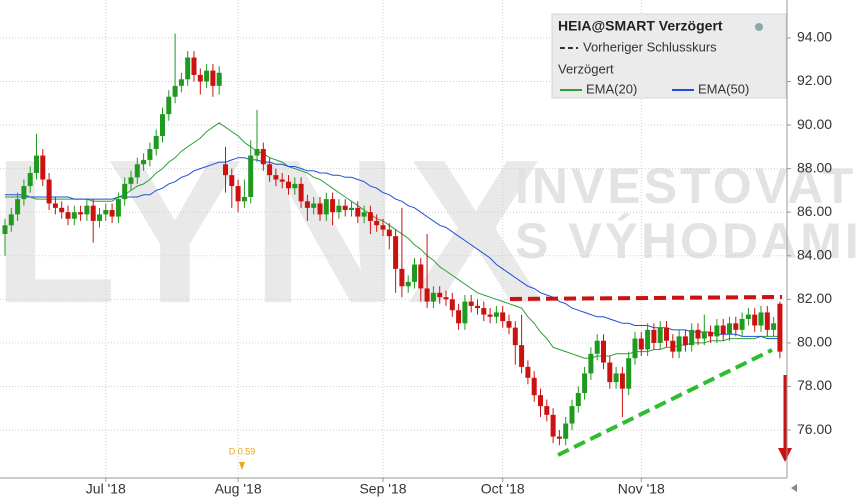 The image size is (862, 501). What do you see at coordinates (242, 451) in the screenshot?
I see `dividend-label: D 0.59` at bounding box center [242, 451].